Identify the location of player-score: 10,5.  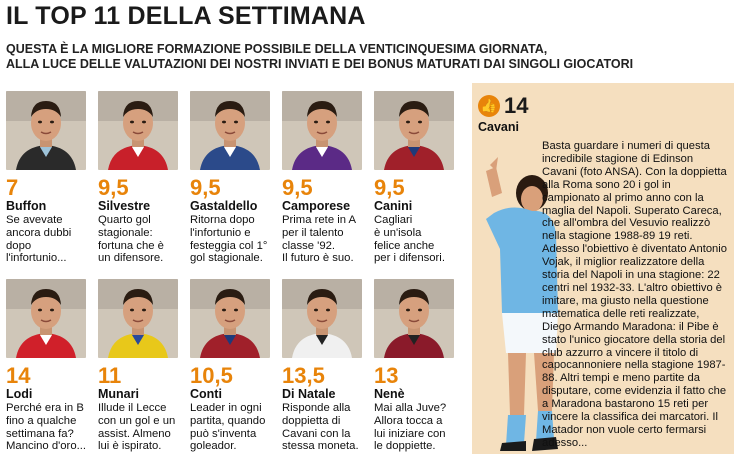
(211, 375).